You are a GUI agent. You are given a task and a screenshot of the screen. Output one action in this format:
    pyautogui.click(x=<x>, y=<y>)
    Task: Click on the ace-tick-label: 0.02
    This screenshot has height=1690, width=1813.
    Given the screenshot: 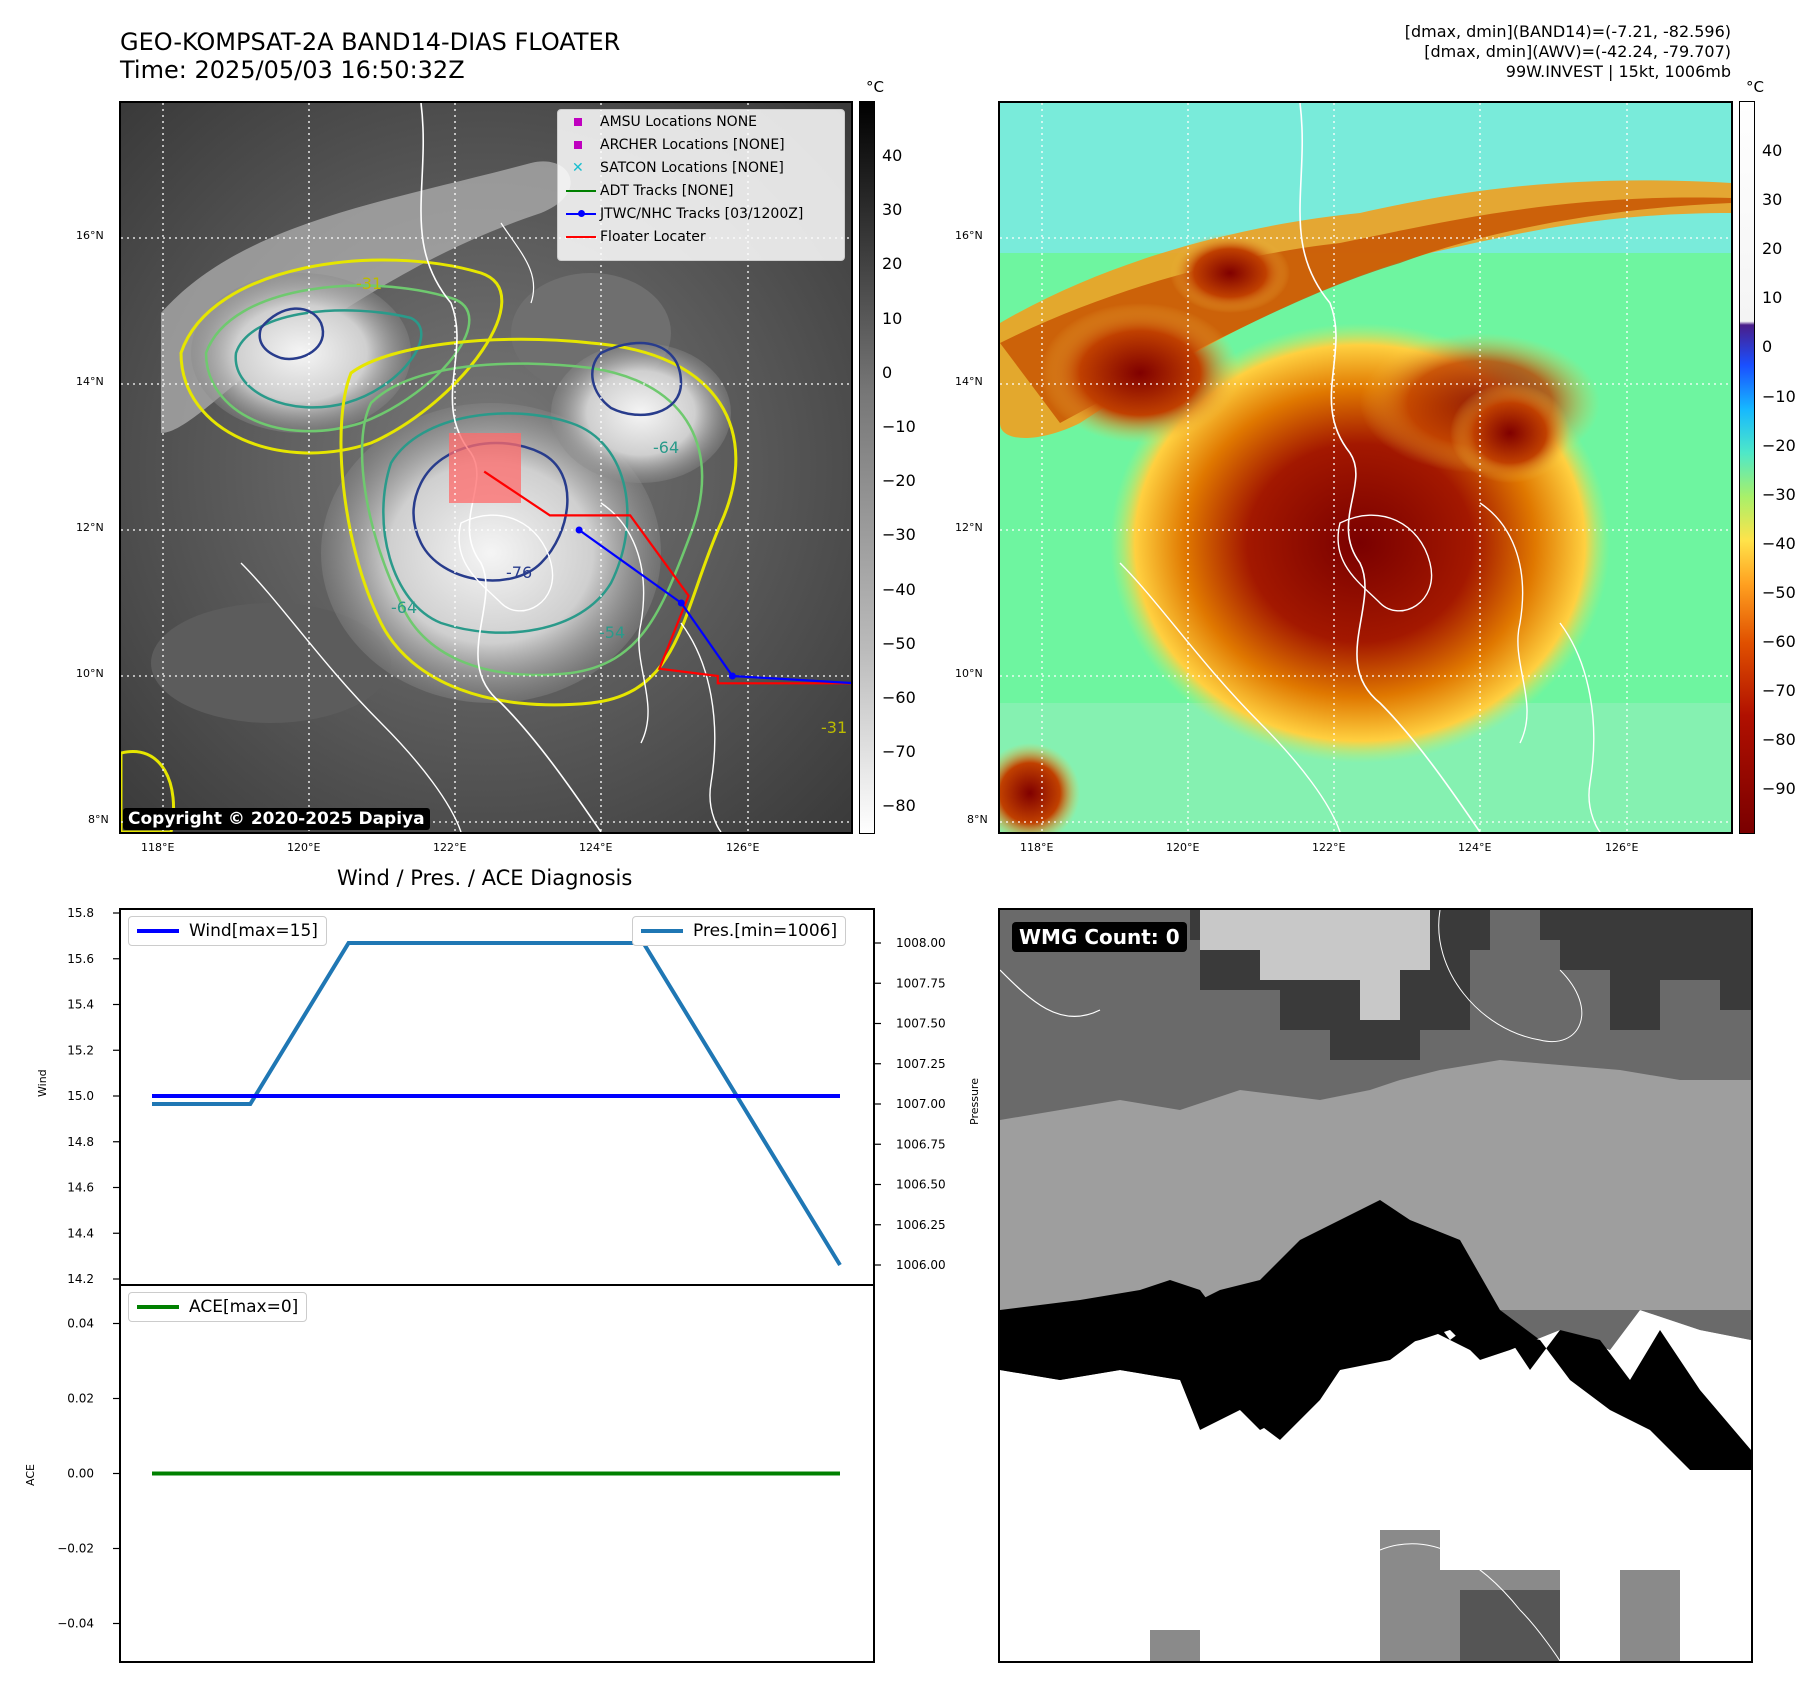 What is the action you would take?
    pyautogui.click(x=80, y=1399)
    